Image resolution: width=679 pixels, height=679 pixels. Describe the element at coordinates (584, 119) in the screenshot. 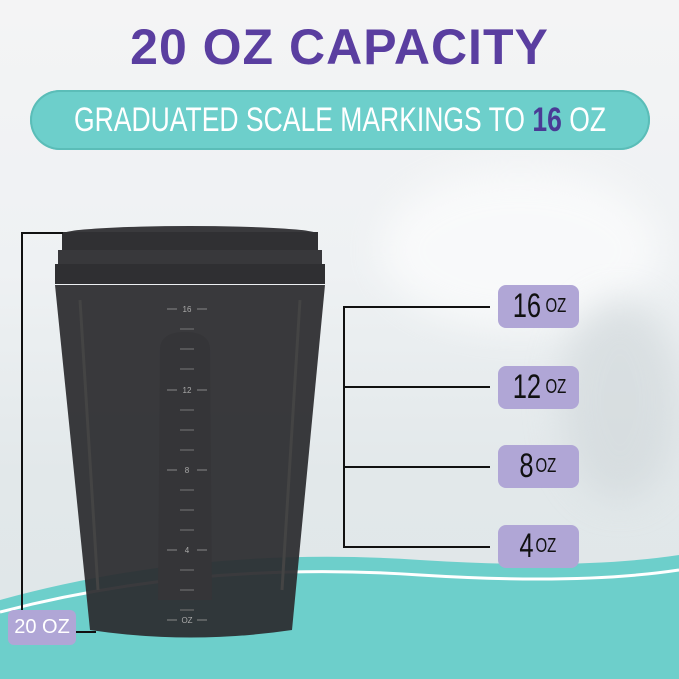

I see `subheadline-unit: OZ` at that location.